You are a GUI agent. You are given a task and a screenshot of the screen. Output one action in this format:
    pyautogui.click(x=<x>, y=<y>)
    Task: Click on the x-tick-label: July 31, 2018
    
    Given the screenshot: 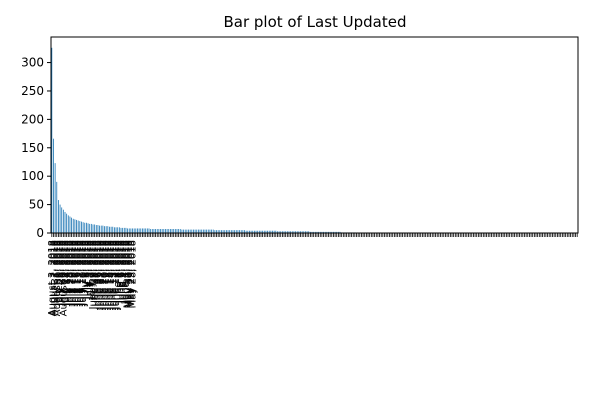 What is the action you would take?
    pyautogui.click(x=55, y=273)
    